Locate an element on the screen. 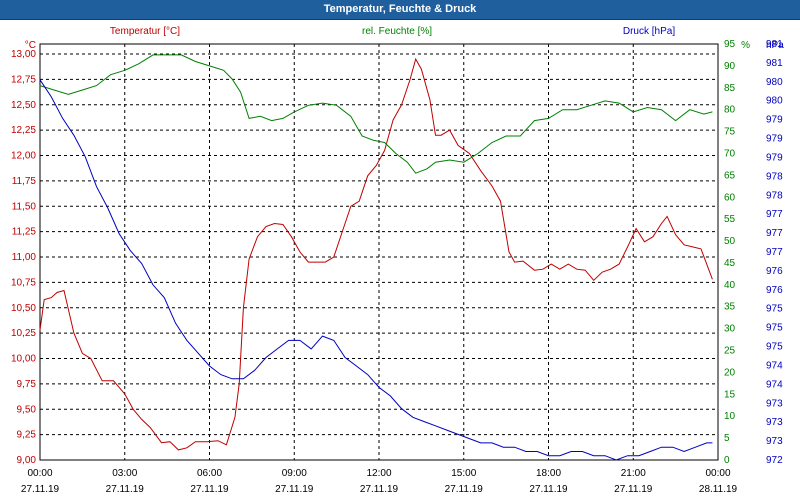  humidity-tick-label: 70 is located at coordinates (730, 153).